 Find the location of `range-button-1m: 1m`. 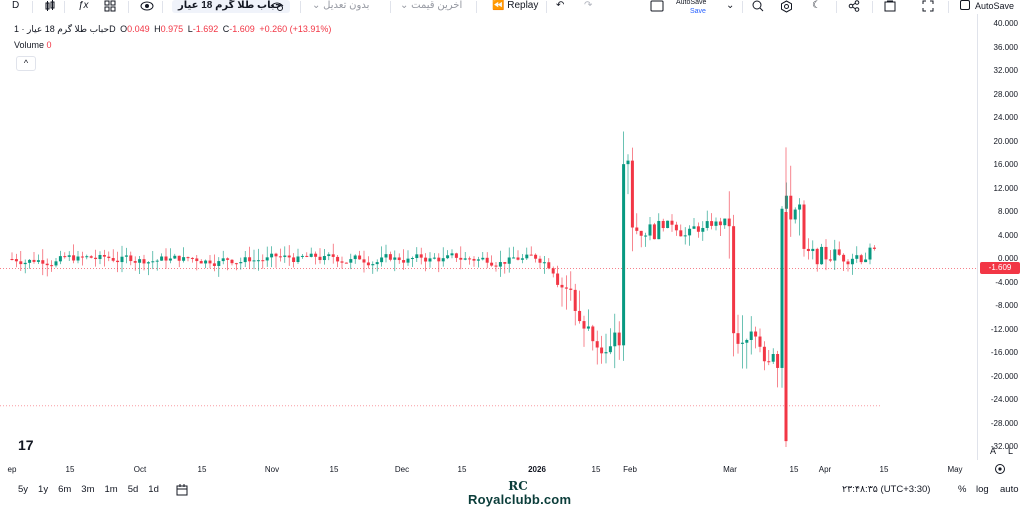

range-button-1m: 1m is located at coordinates (111, 489).